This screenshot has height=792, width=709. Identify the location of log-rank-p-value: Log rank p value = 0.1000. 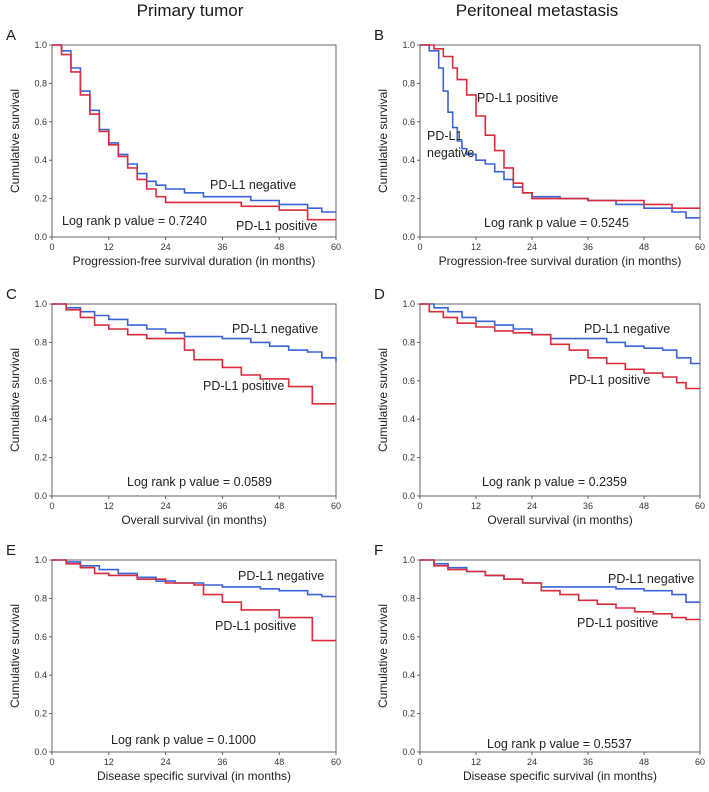
(183, 740).